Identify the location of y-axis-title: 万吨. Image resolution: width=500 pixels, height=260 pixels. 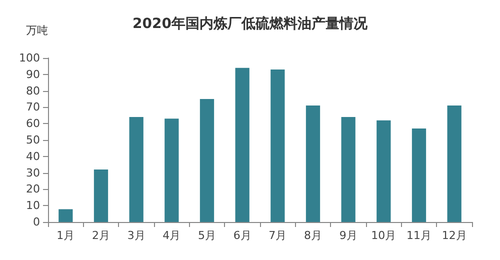
(37, 30).